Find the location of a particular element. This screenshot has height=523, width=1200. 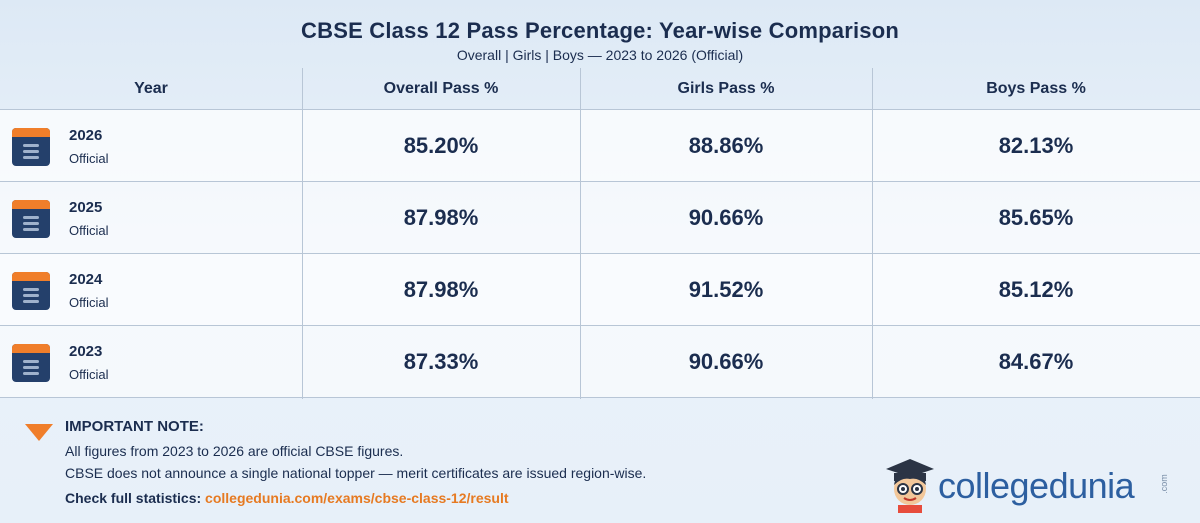

header-girls: Girls Pass % is located at coordinates (726, 88).